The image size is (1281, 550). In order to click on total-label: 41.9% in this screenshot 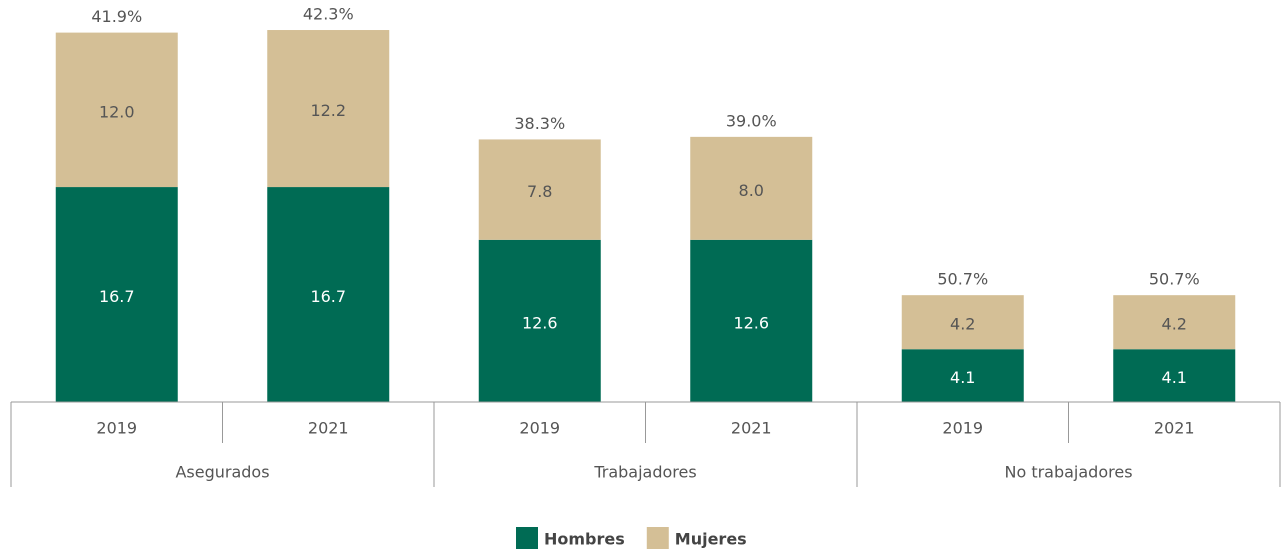, I will do `click(116, 16)`.